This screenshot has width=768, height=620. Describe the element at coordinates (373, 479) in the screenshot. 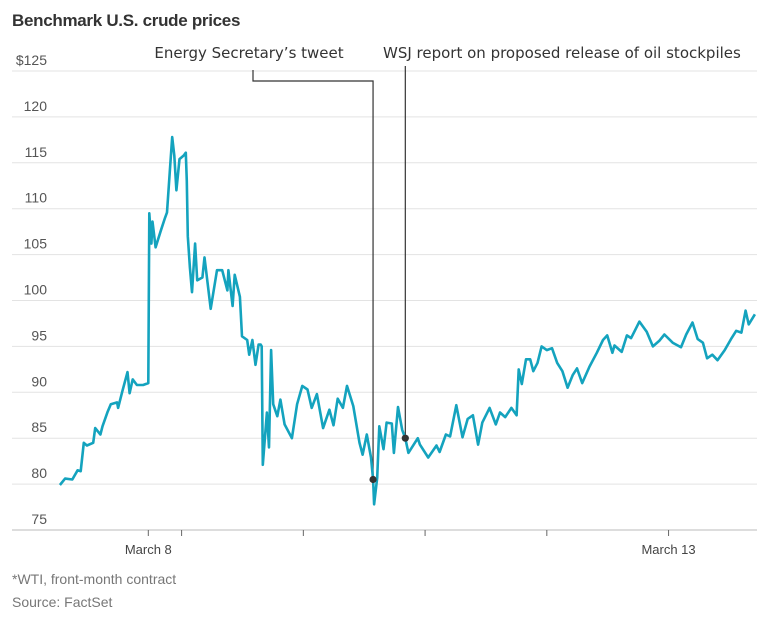

I see `annotation-dot-tweet` at that location.